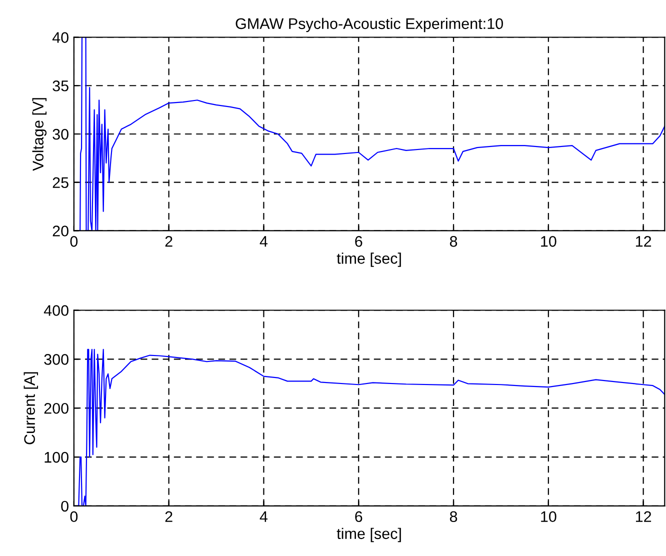 The width and height of the screenshot is (666, 556). I want to click on y-tick-label: 20, so click(60, 231).